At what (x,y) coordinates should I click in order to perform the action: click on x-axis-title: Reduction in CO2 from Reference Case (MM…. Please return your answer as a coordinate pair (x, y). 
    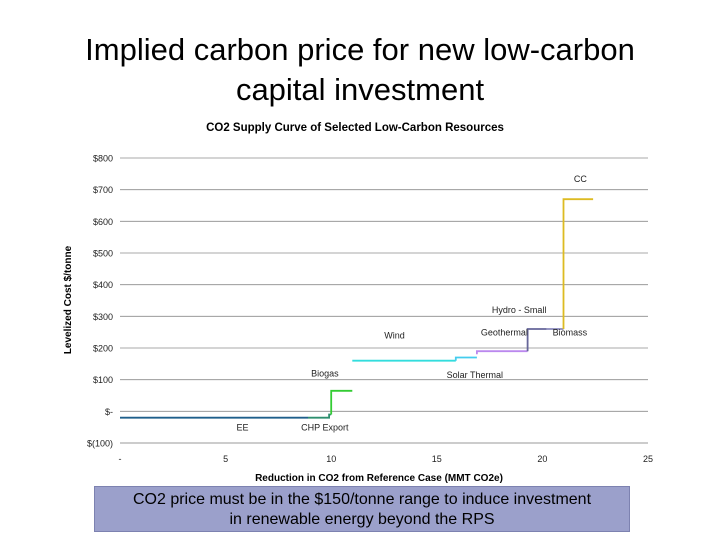
    Looking at the image, I should click on (379, 478).